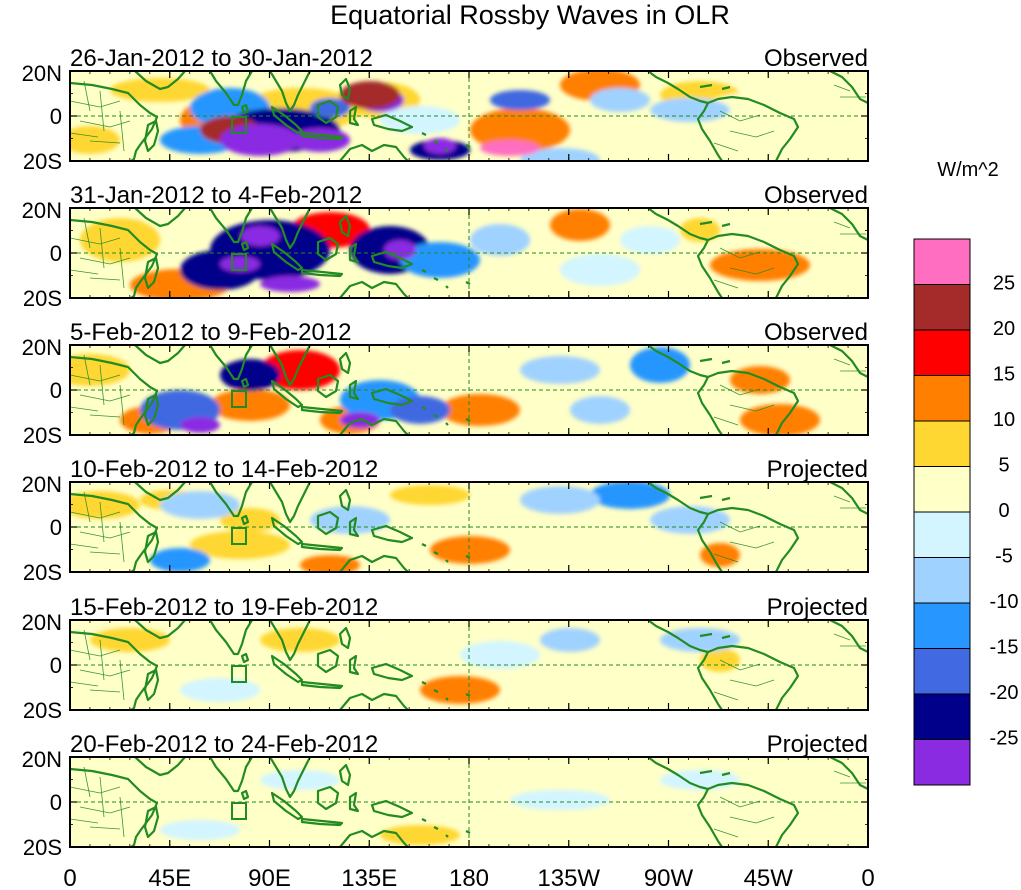  Describe the element at coordinates (169, 877) in the screenshot. I see `lon-label: 45E` at that location.